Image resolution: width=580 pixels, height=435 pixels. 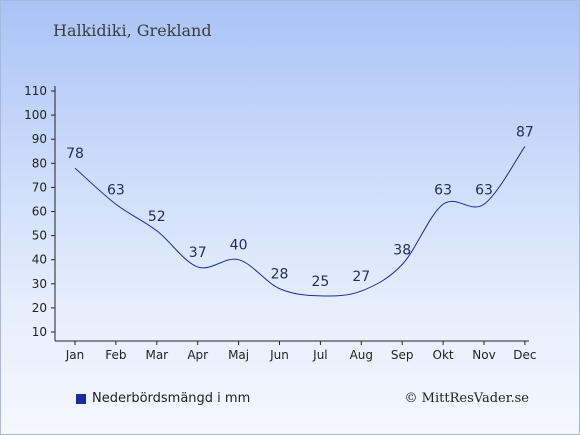 What do you see at coordinates (279, 355) in the screenshot?
I see `x-tick-label: Jun` at bounding box center [279, 355].